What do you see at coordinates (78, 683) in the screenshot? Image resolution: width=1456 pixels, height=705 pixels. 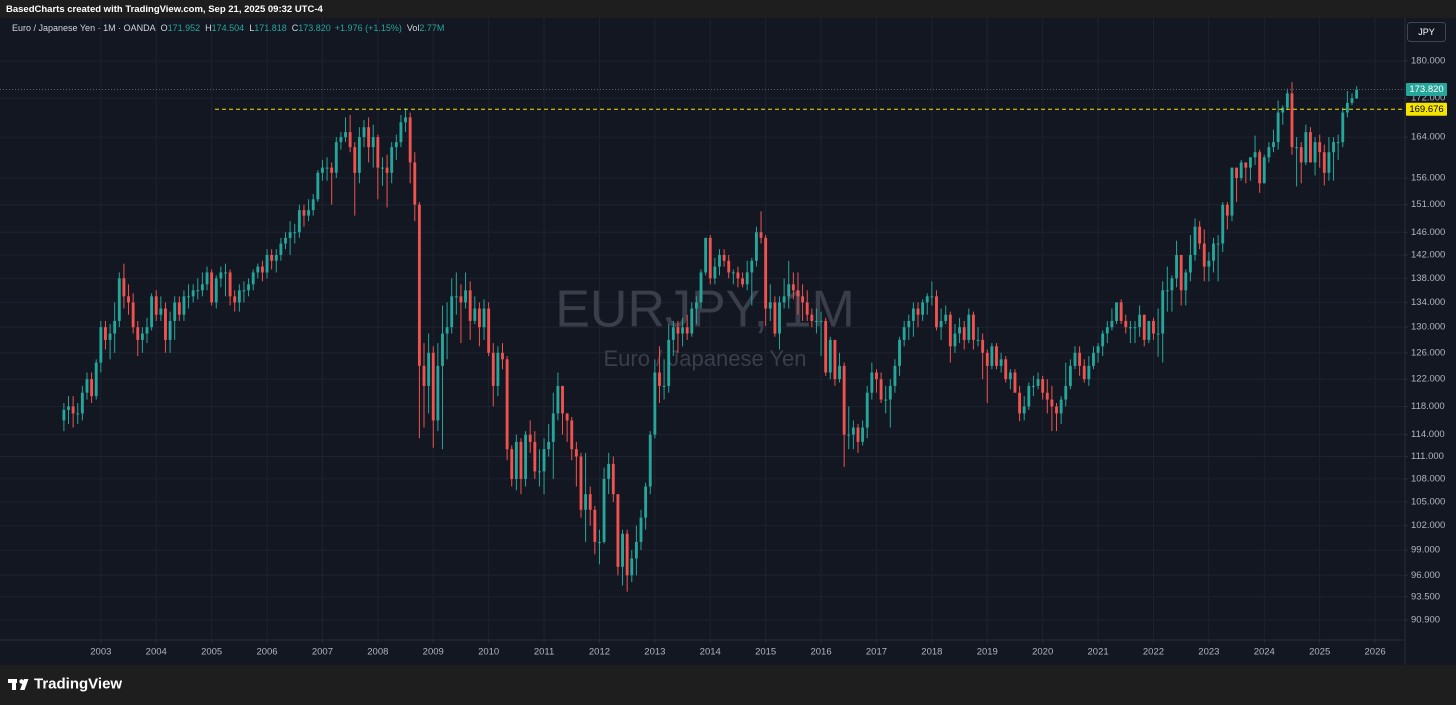 I see `brand-name: TradingView` at bounding box center [78, 683].